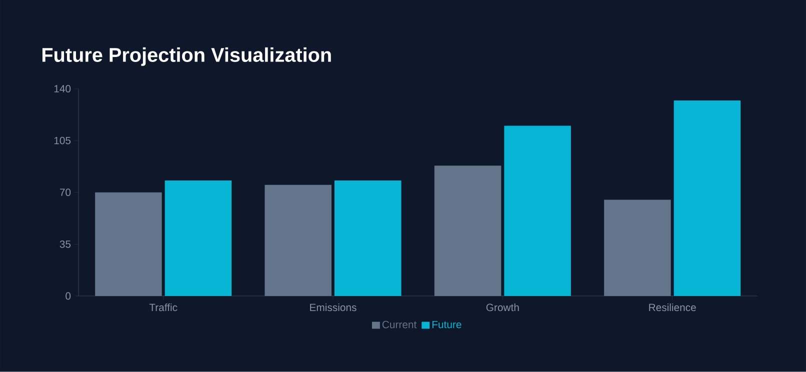 This screenshot has height=372, width=806. Describe the element at coordinates (399, 324) in the screenshot. I see `legend-label: Current` at that location.